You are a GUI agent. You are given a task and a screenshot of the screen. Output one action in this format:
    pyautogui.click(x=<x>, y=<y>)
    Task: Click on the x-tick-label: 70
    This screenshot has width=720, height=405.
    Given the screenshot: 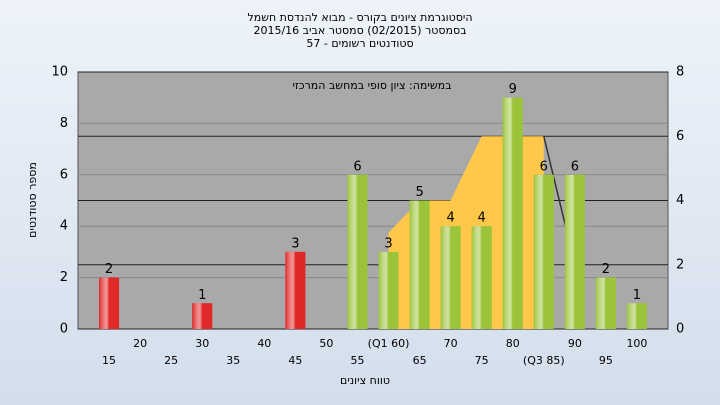 What is the action you would take?
    pyautogui.click(x=451, y=343)
    